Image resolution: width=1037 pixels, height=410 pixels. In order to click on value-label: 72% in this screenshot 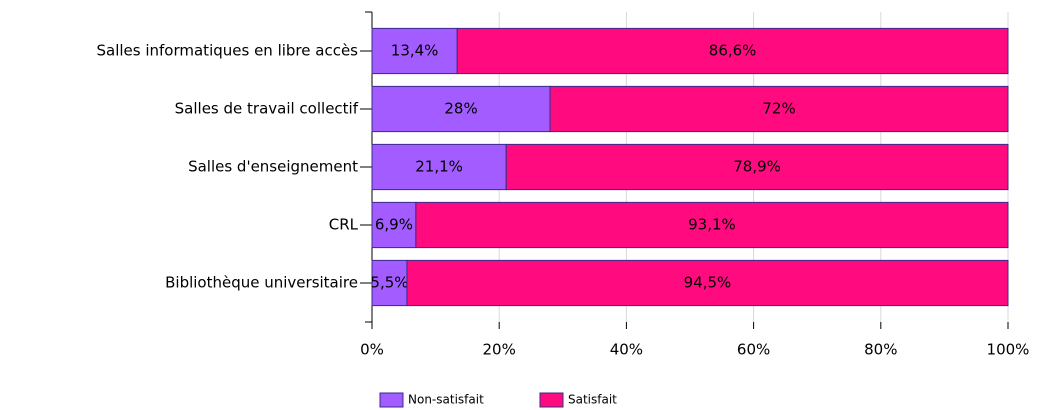, I will do `click(778, 109)`.